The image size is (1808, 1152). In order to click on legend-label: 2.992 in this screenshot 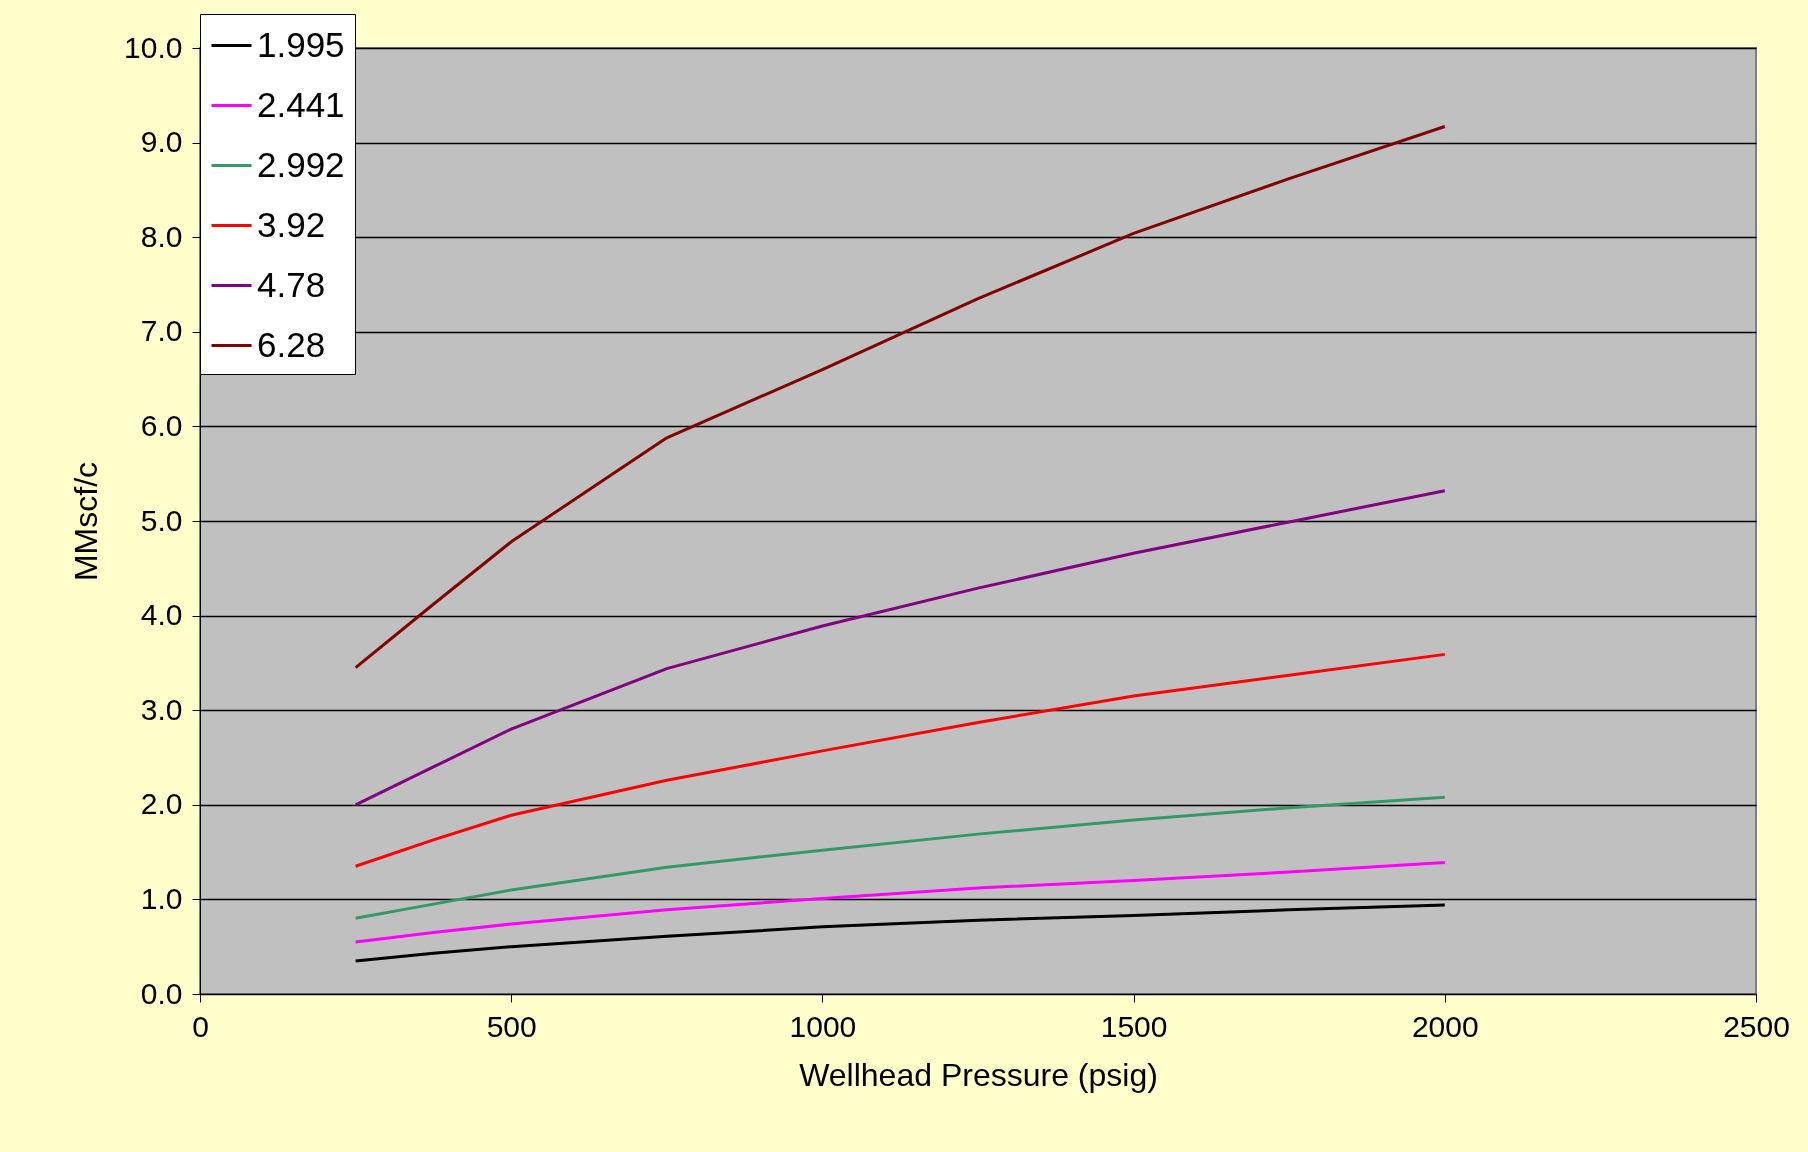, I will do `click(301, 164)`.